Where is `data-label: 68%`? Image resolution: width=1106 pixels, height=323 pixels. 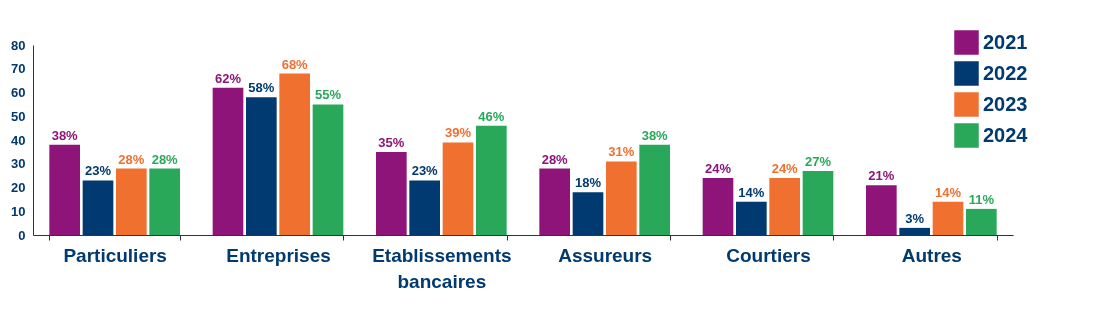
data-label: 68% is located at coordinates (295, 64).